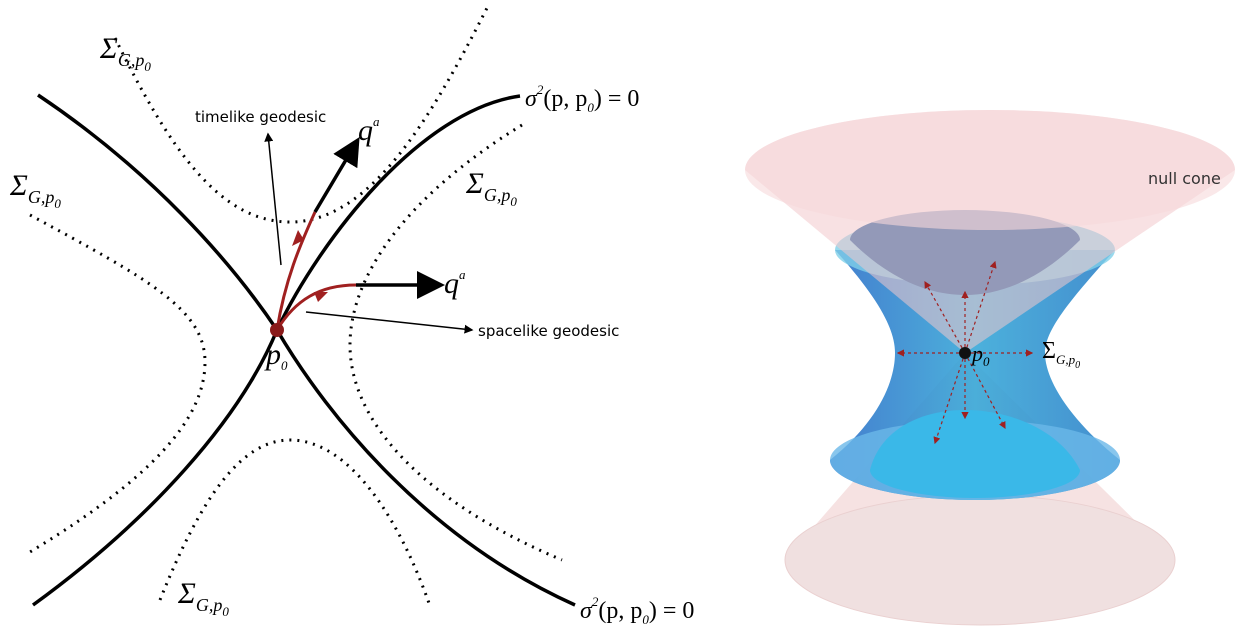 The height and width of the screenshot is (633, 1239). Describe the element at coordinates (1184, 178) in the screenshot. I see `null-cone-label: null cone` at that location.